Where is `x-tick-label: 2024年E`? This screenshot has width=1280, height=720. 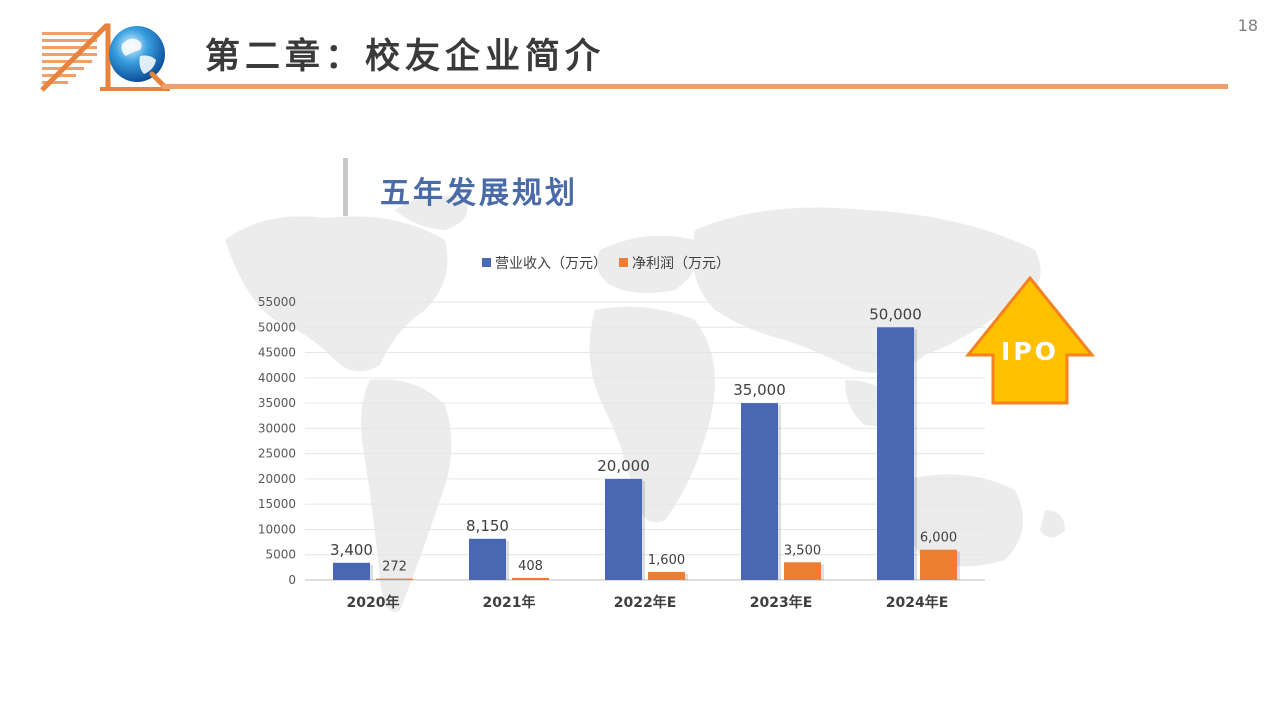 x-tick-label: 2024年E is located at coordinates (917, 602).